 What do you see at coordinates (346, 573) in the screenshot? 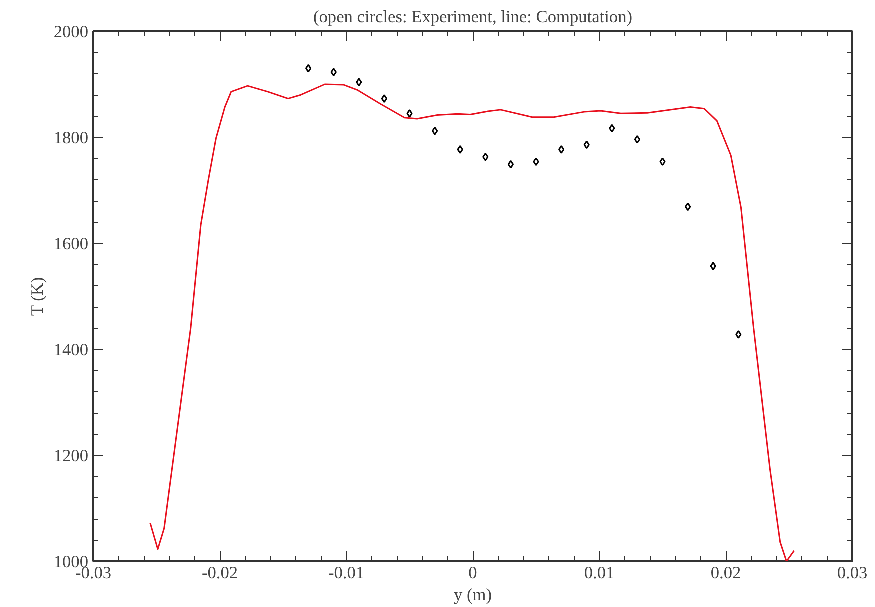
I see `x-tick-label: -0.01` at bounding box center [346, 573].